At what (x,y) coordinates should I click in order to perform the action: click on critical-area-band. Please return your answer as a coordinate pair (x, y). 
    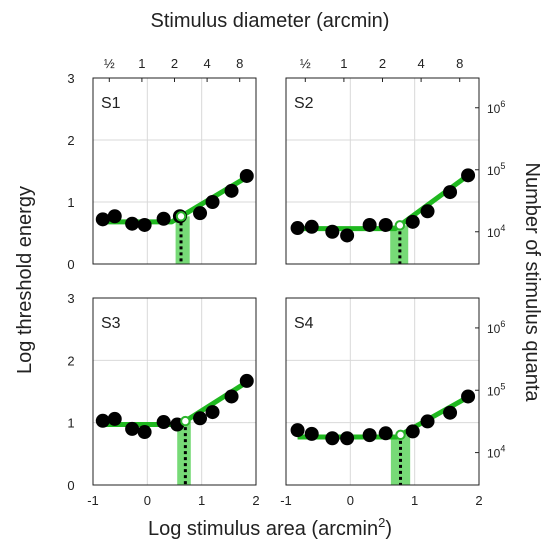
    Looking at the image, I should click on (182, 240).